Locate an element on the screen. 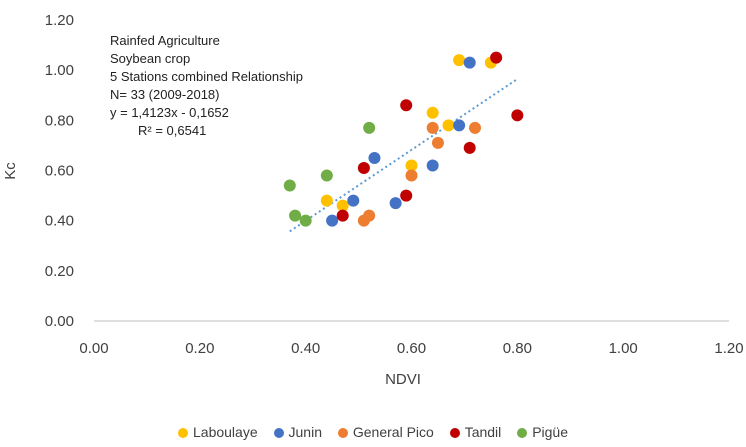 The width and height of the screenshot is (746, 447). legend-item-pigue: Pigüe is located at coordinates (542, 432).